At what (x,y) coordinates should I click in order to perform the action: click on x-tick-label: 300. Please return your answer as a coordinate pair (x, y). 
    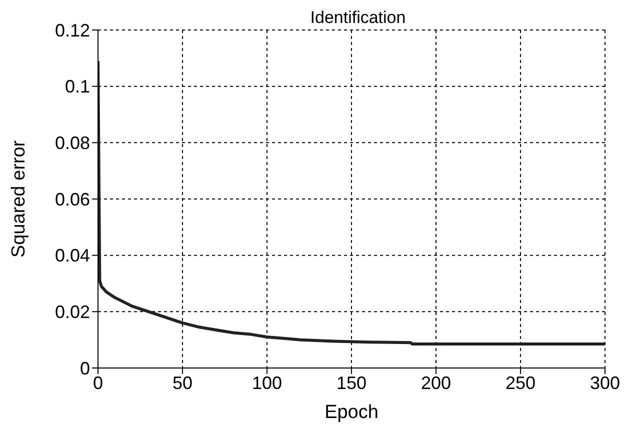
    Looking at the image, I should click on (605, 382).